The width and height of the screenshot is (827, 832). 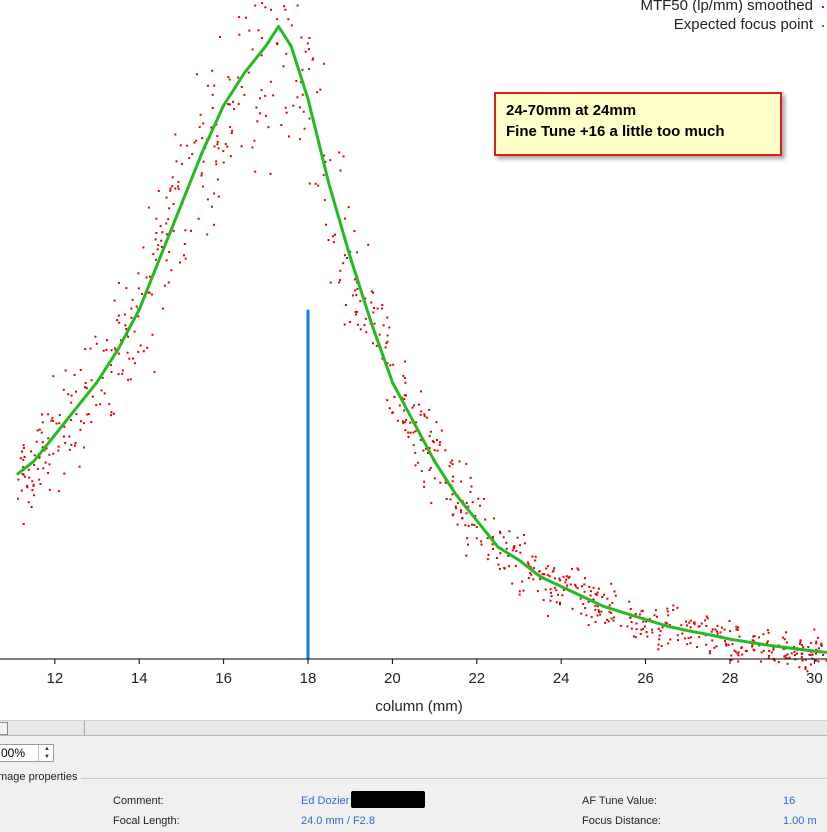 I want to click on spin-down-icon: ▼, so click(x=47, y=757).